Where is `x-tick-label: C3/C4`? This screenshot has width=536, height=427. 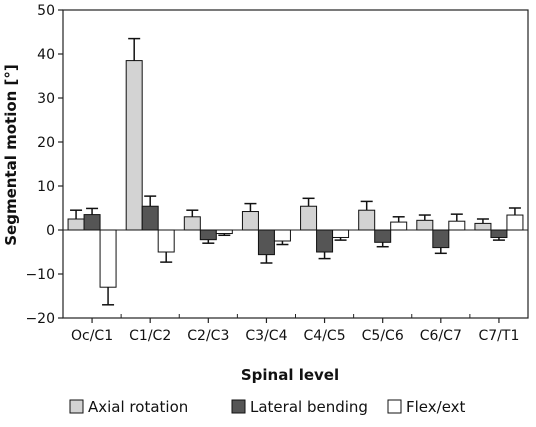 x-tick-label: C3/C4 is located at coordinates (266, 336).